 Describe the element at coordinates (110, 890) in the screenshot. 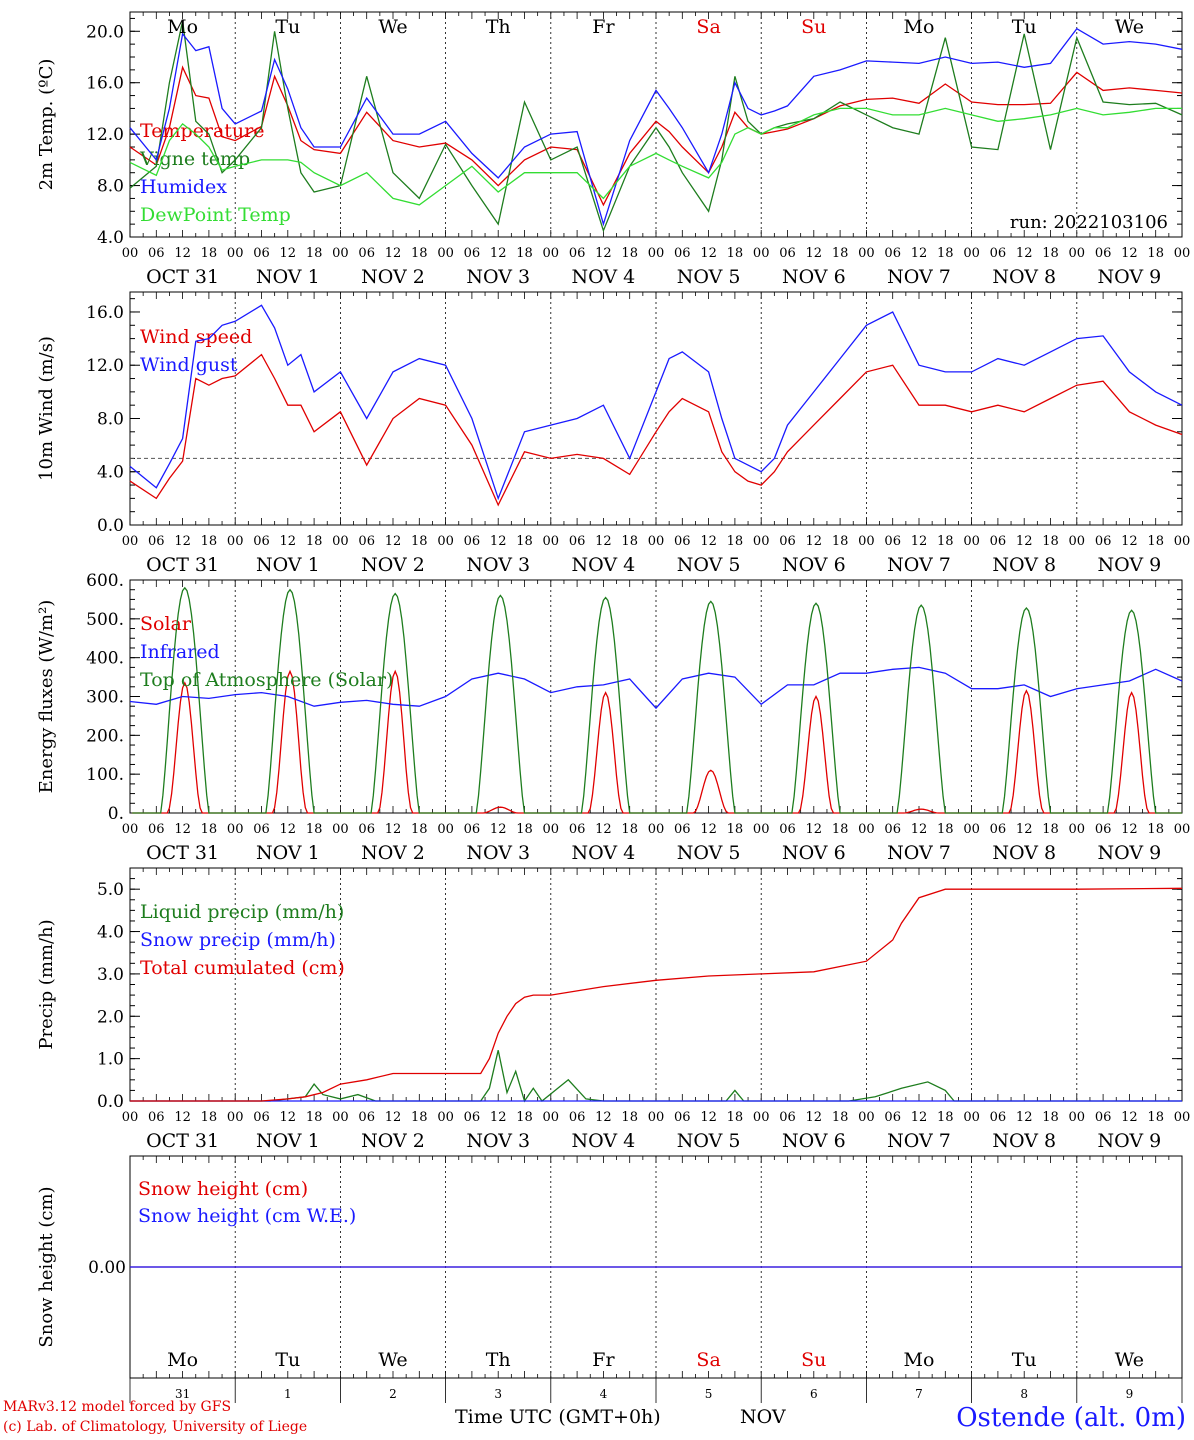

I see `y-tick-label: 5.0` at that location.